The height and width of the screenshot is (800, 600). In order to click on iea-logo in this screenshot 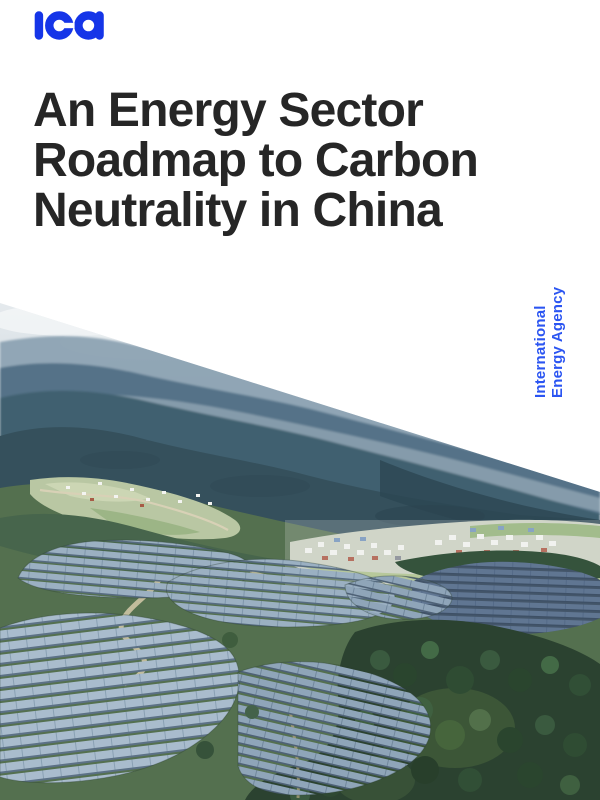, I will do `click(69, 25)`.